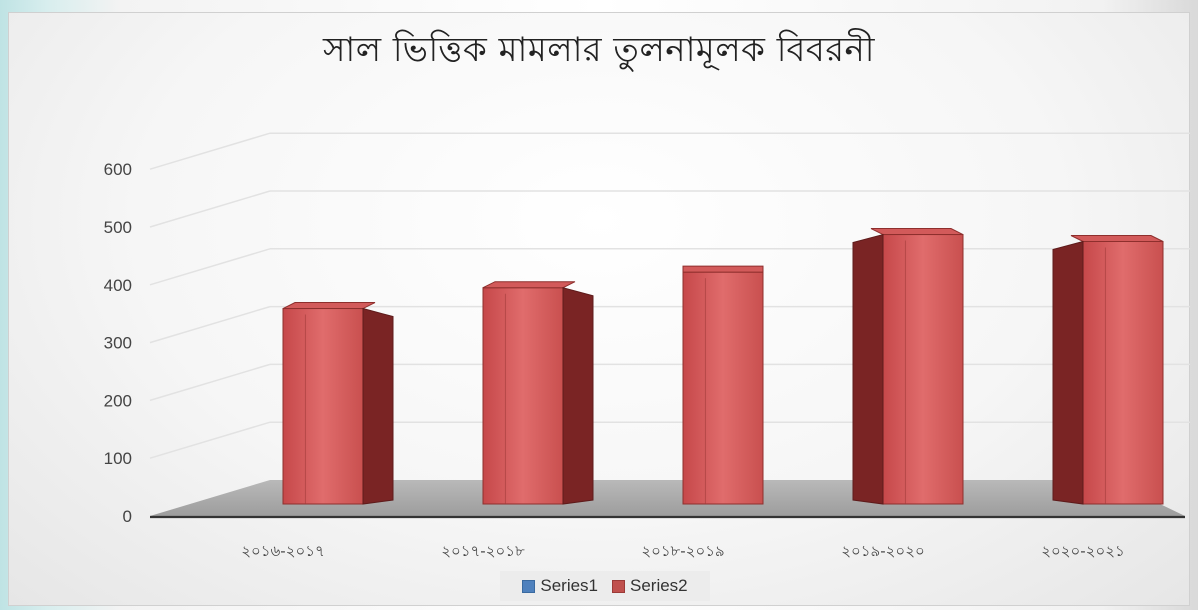 This screenshot has width=1198, height=610. I want to click on y-tick-label: 600, so click(118, 169).